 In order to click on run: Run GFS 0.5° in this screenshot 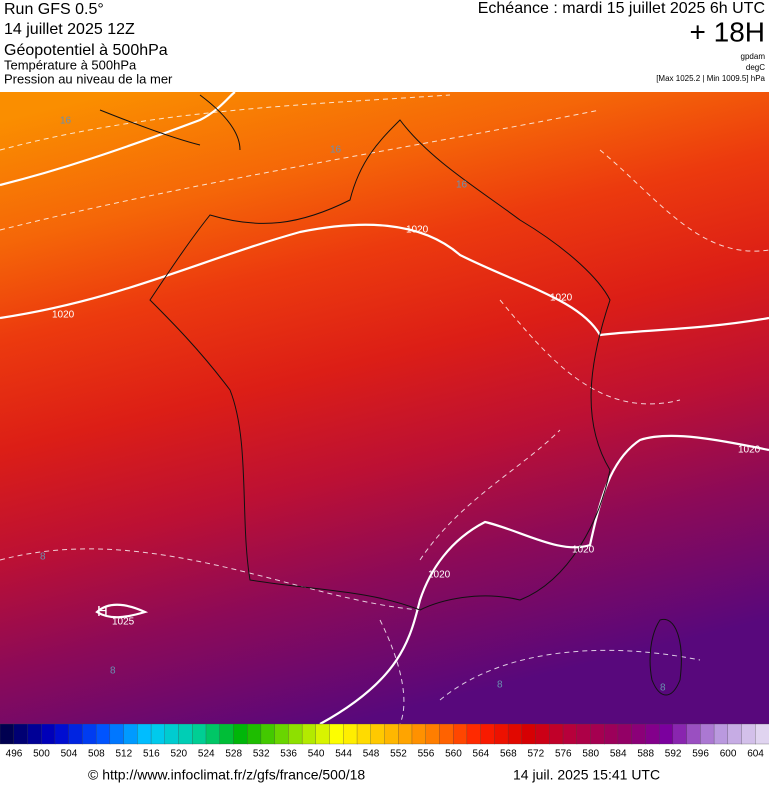, I will do `click(54, 9)`.